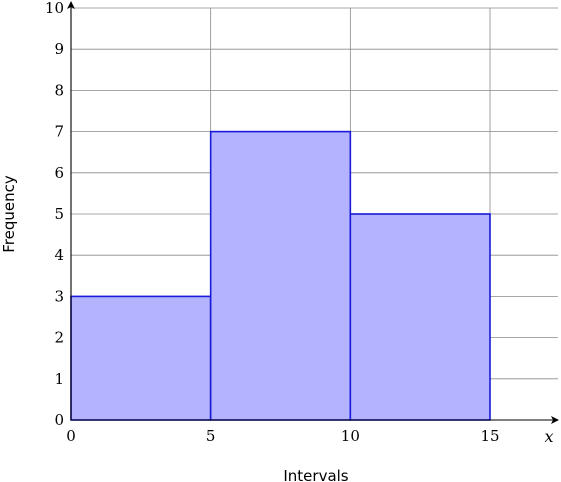 The image size is (561, 482). What do you see at coordinates (489, 436) in the screenshot?
I see `x-tick-label-15: 15` at bounding box center [489, 436].